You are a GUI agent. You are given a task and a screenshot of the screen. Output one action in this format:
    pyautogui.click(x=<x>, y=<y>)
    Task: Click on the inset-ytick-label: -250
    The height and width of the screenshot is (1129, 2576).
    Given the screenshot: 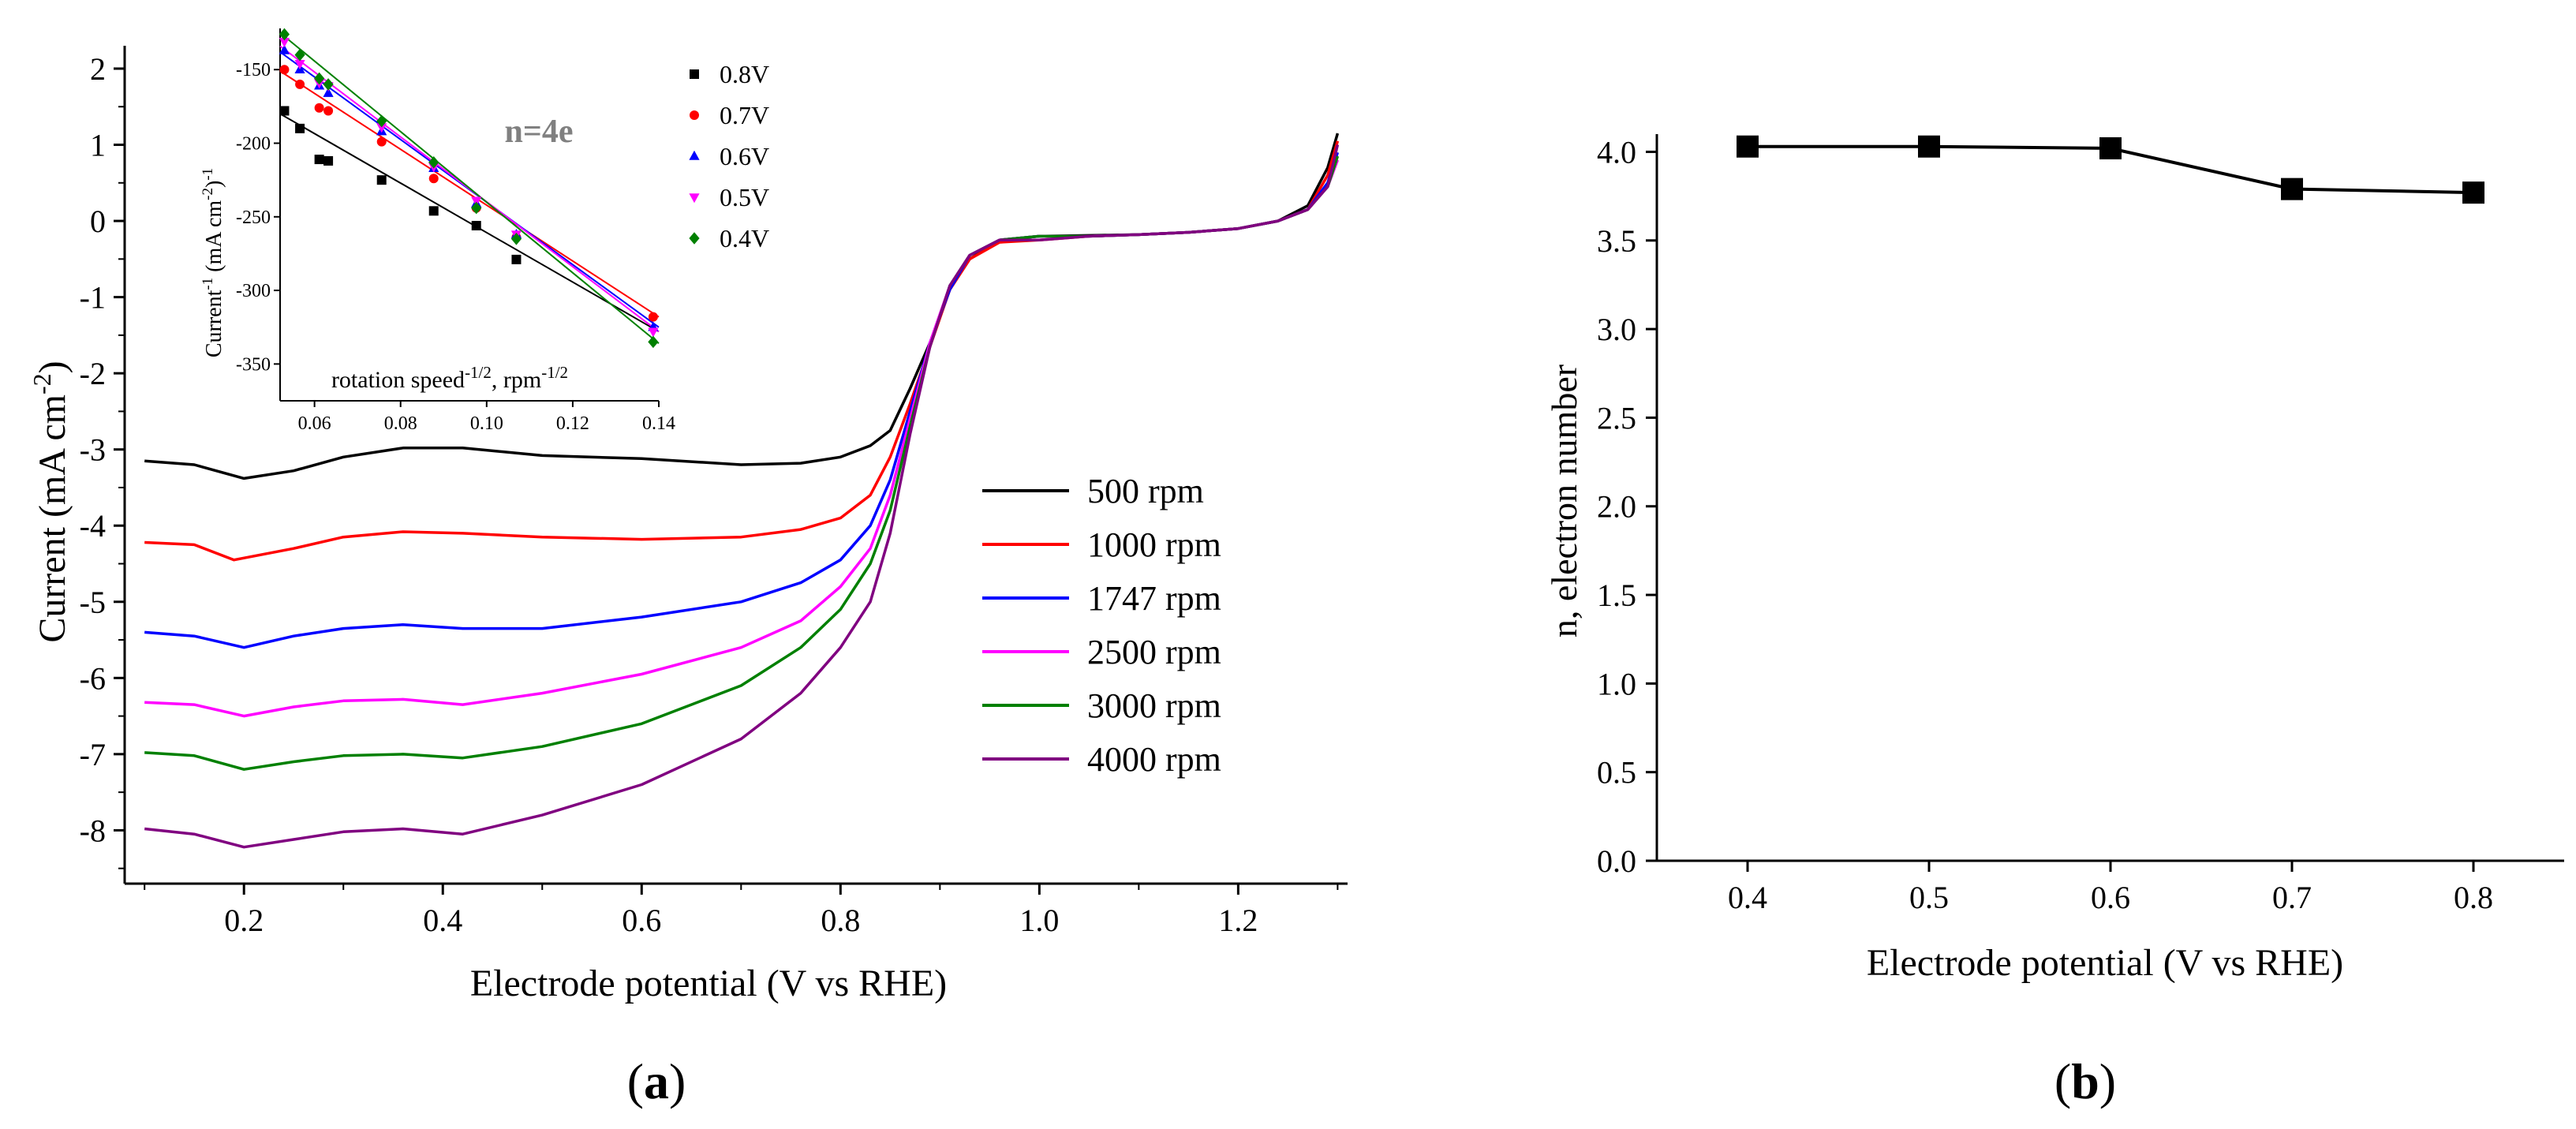 What is the action you would take?
    pyautogui.click(x=254, y=217)
    